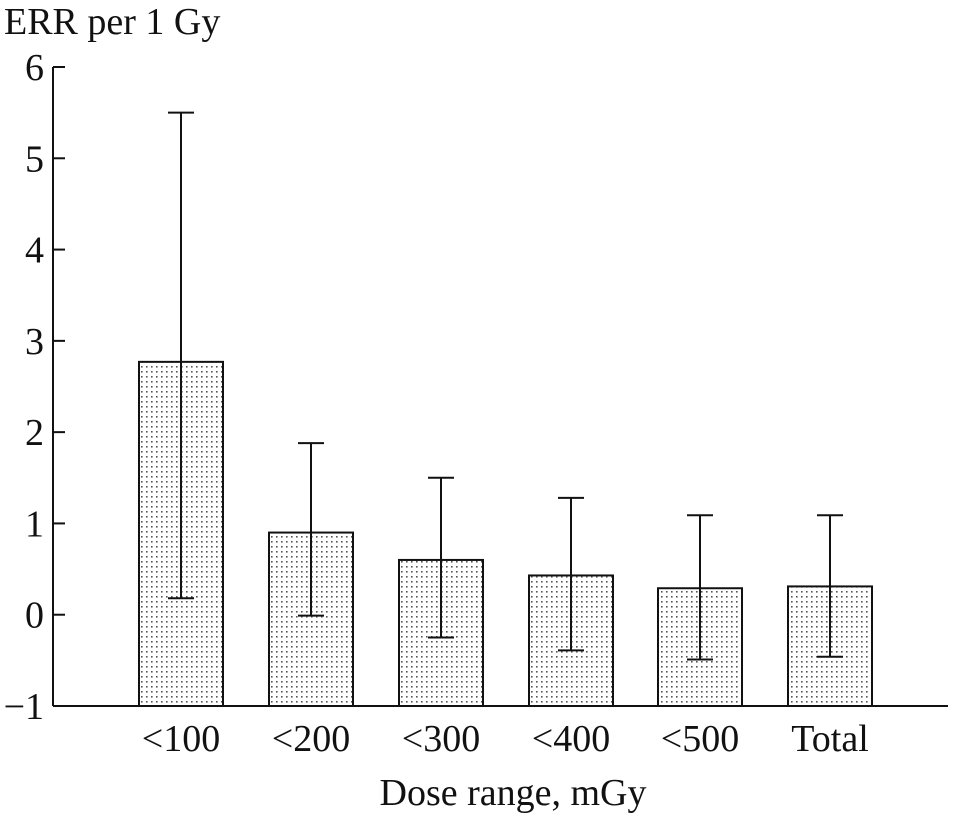  Describe the element at coordinates (513, 793) in the screenshot. I see `x-axis-title: Dose range, mGy` at that location.